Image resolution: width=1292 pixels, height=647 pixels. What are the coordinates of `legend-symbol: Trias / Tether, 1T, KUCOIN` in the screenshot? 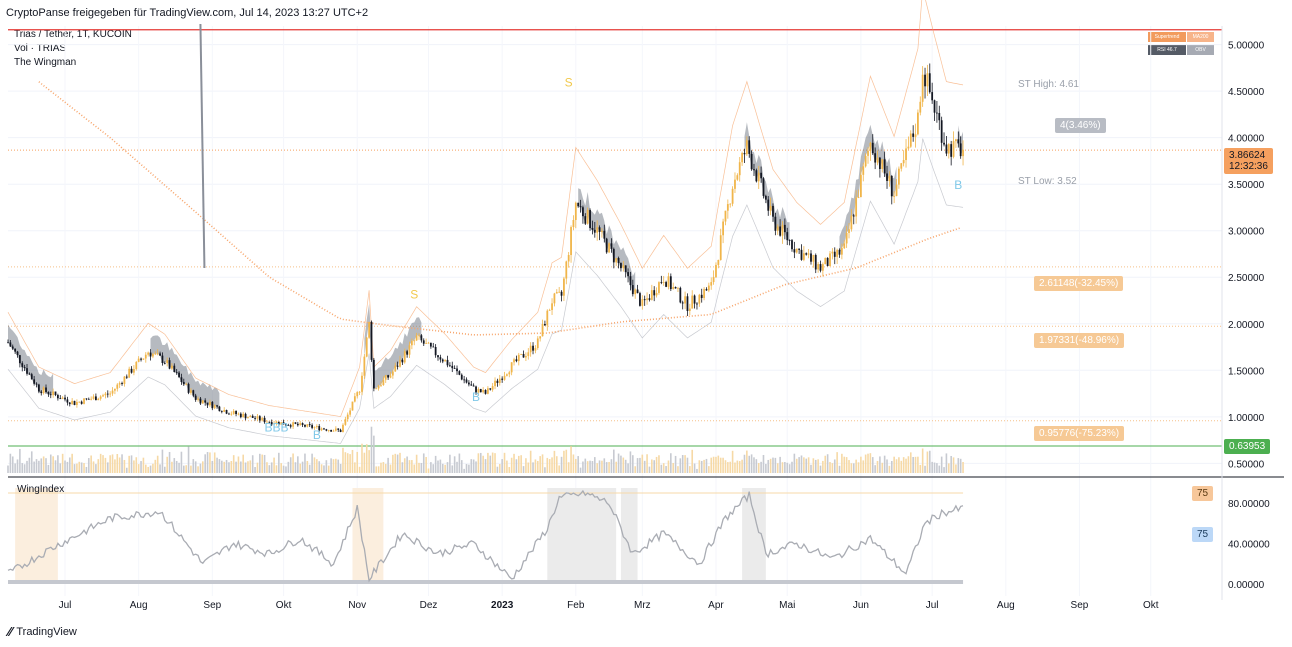 It's located at (73, 34).